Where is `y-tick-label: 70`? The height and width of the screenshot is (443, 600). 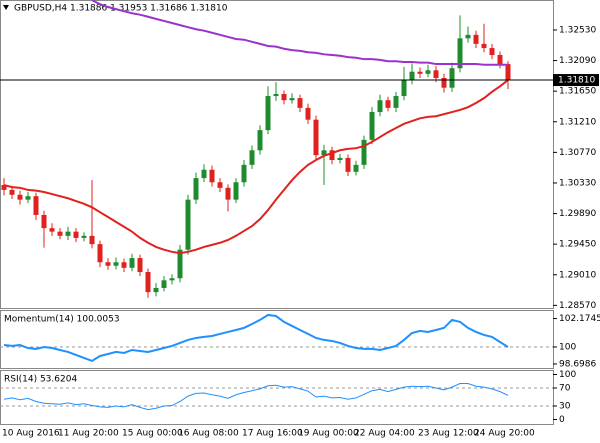 y-tick-label: 70 is located at coordinates (565, 389).